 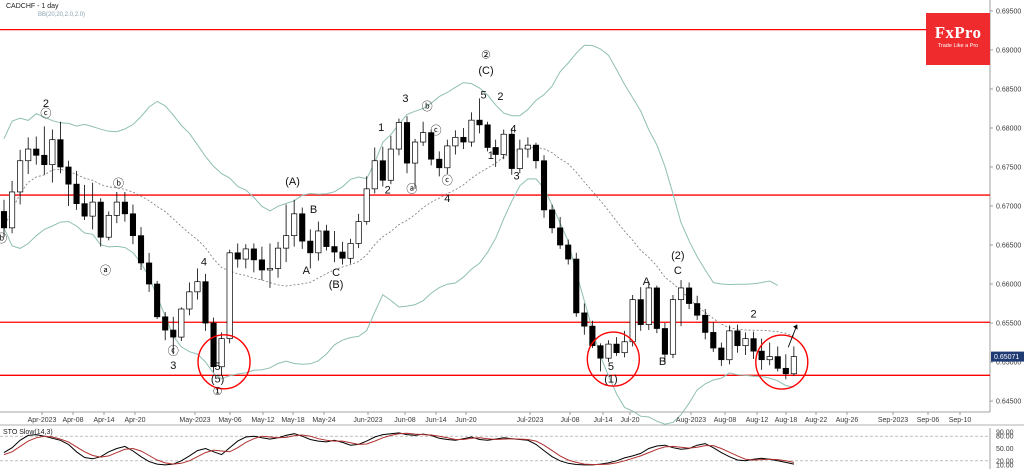 What do you see at coordinates (1008, 402) in the screenshot?
I see `y-tick-label: 0.64500` at bounding box center [1008, 402].